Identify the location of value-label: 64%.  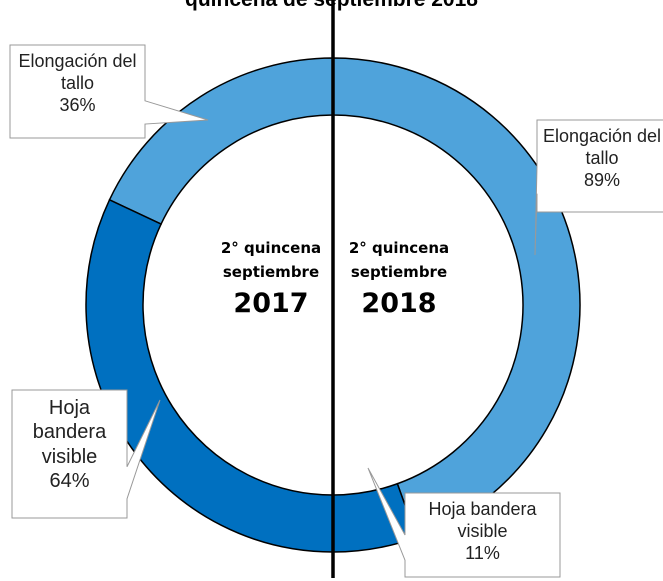
(69, 481).